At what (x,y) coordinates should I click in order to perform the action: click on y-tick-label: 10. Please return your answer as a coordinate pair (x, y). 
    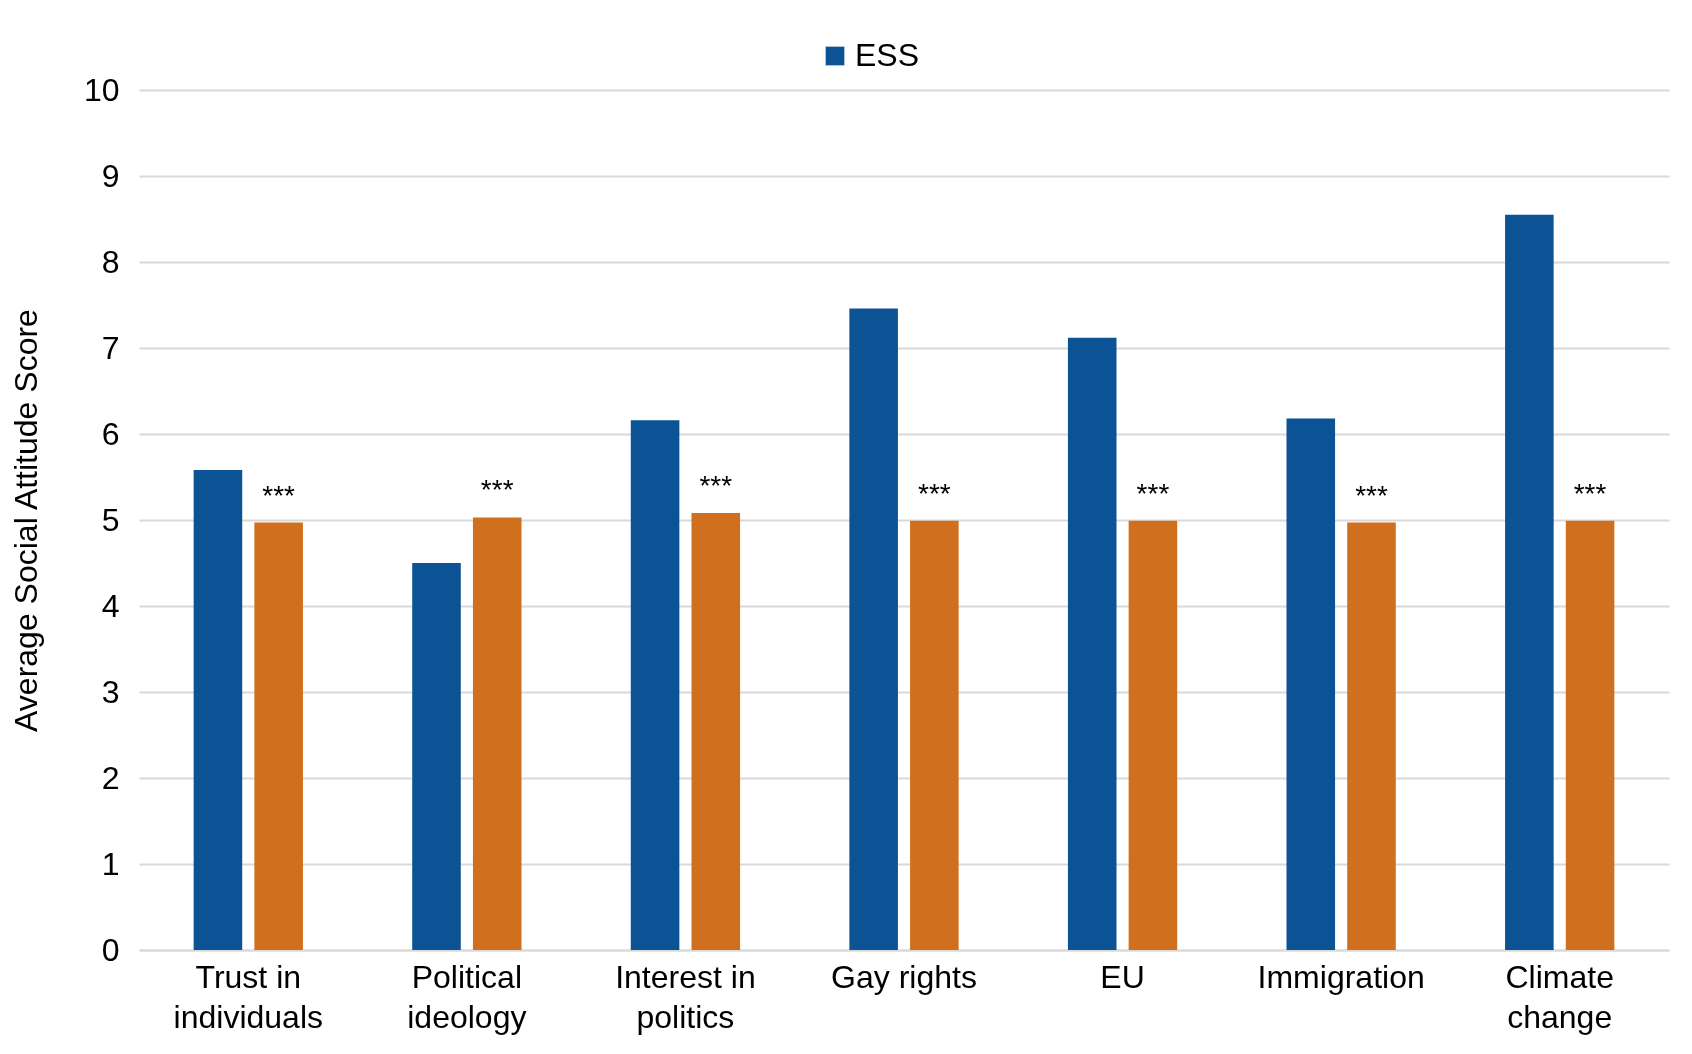
    Looking at the image, I should click on (101, 89).